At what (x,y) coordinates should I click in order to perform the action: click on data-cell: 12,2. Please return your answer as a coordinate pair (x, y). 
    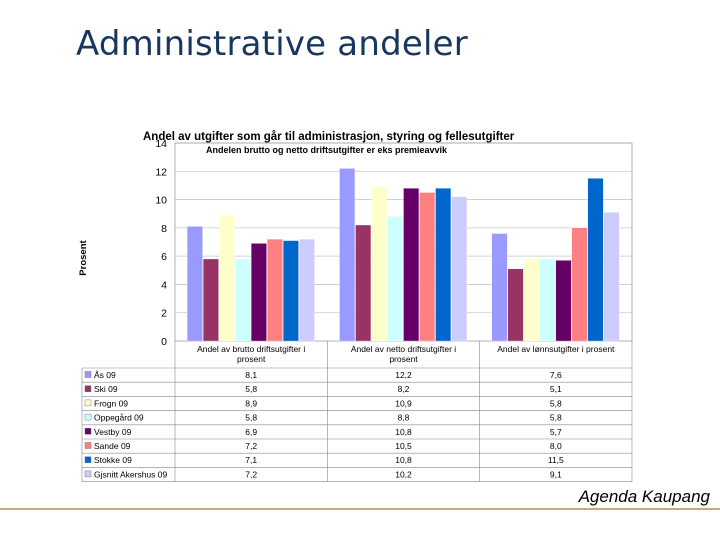
    Looking at the image, I should click on (403, 375).